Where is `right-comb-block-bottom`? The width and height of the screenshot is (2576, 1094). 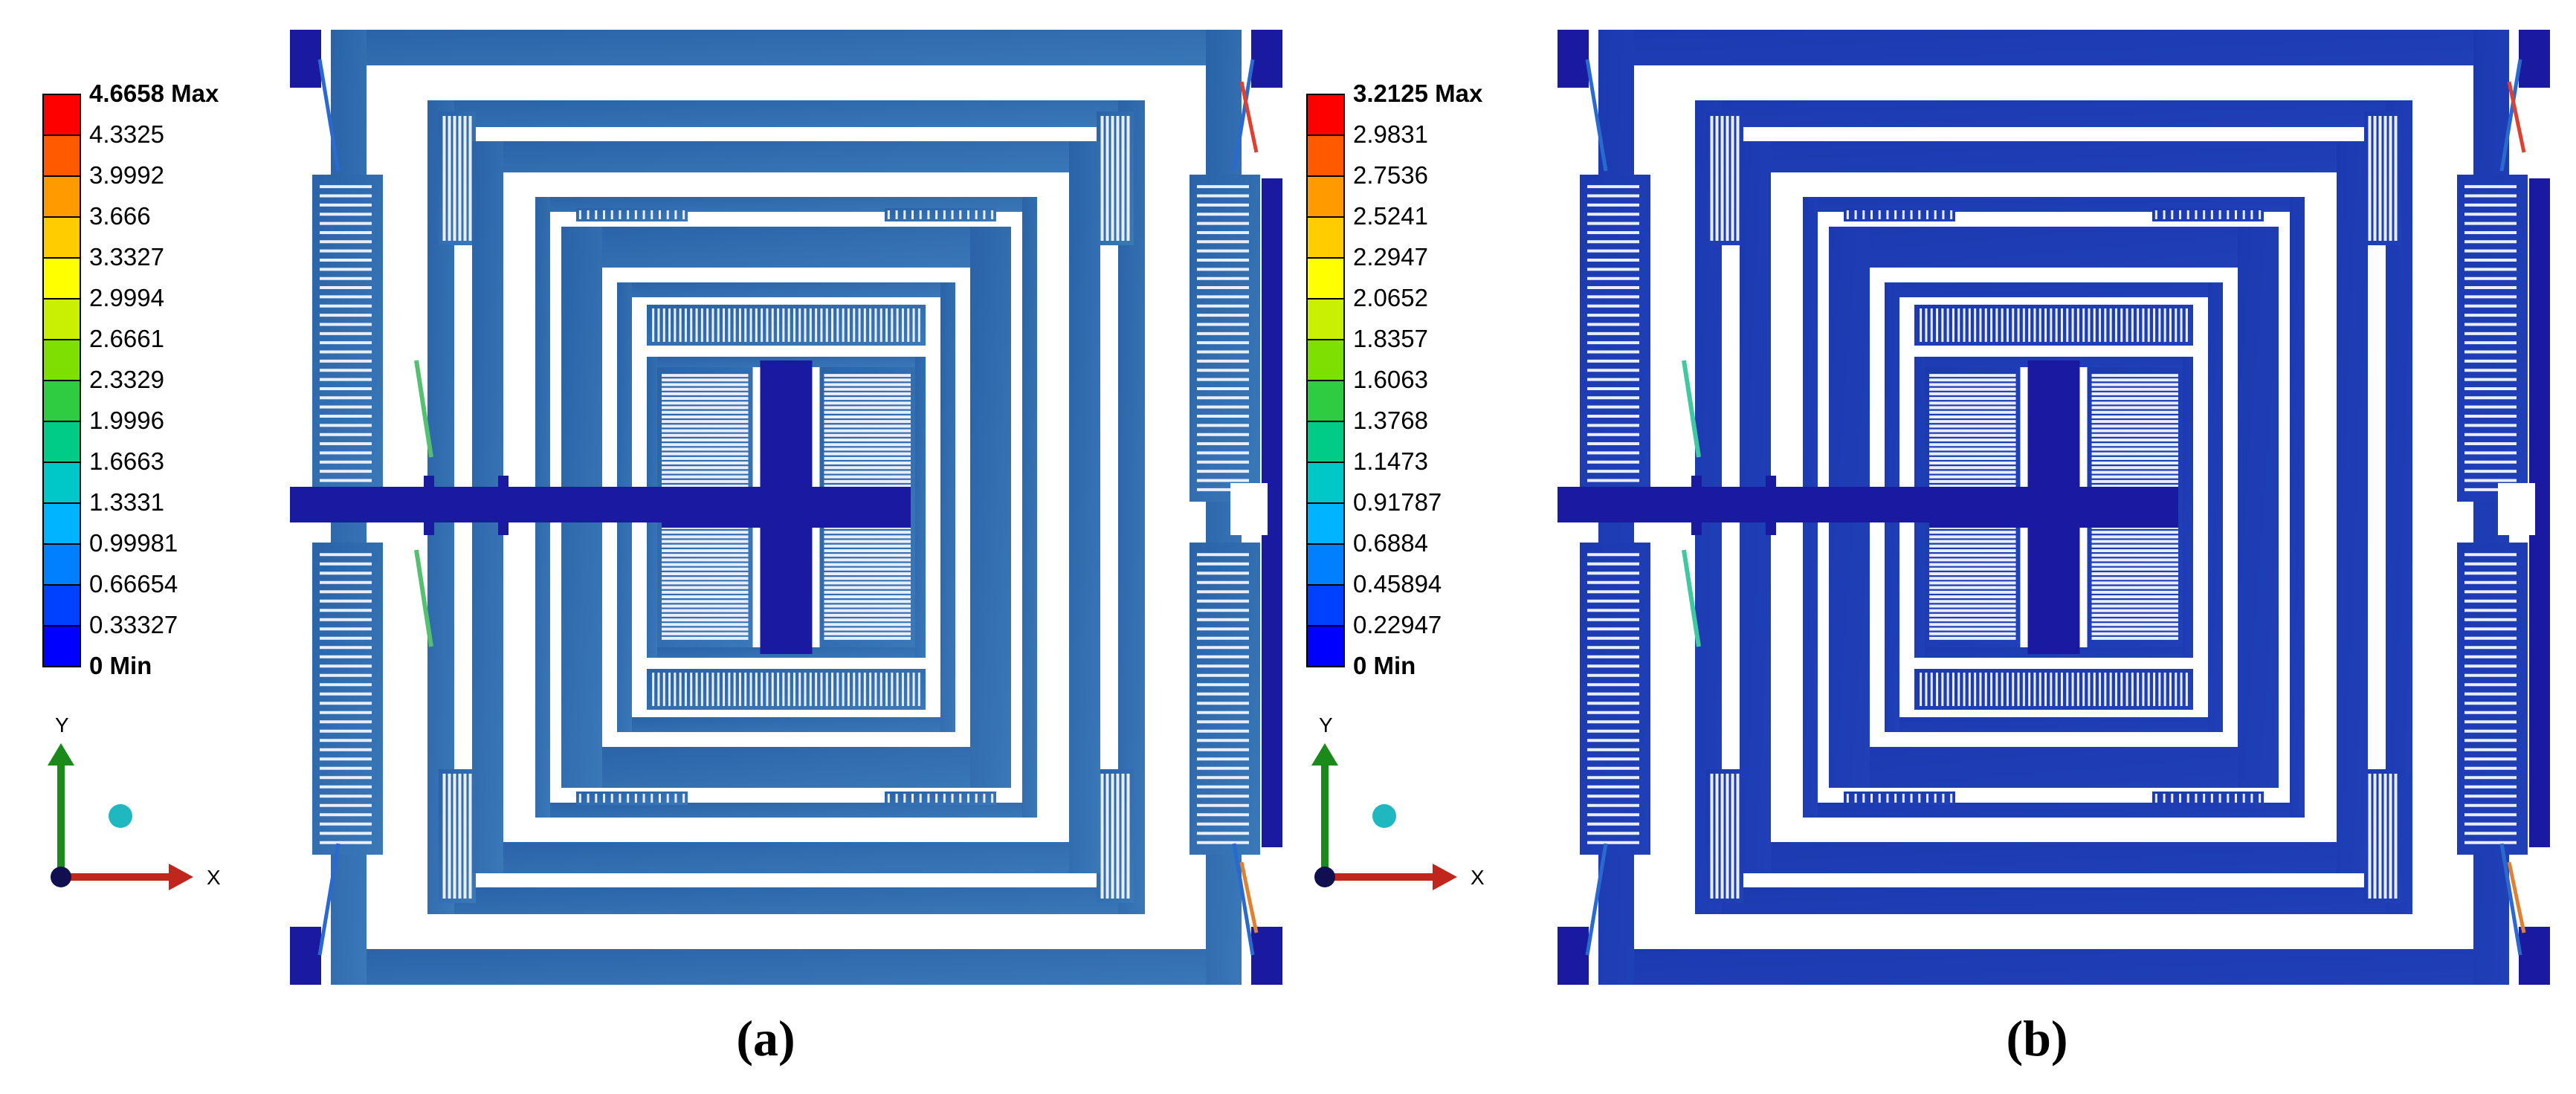 right-comb-block-bottom is located at coordinates (1224, 699).